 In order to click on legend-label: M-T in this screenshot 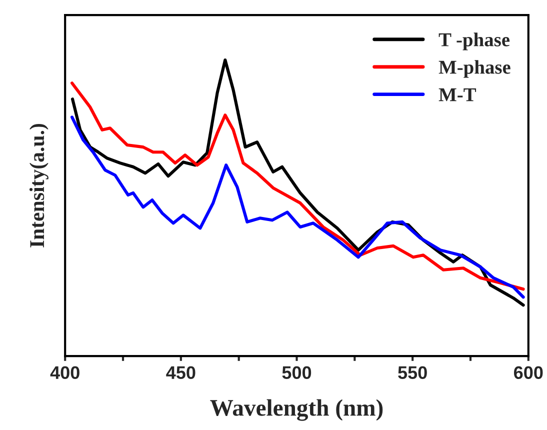, I will do `click(457, 95)`.